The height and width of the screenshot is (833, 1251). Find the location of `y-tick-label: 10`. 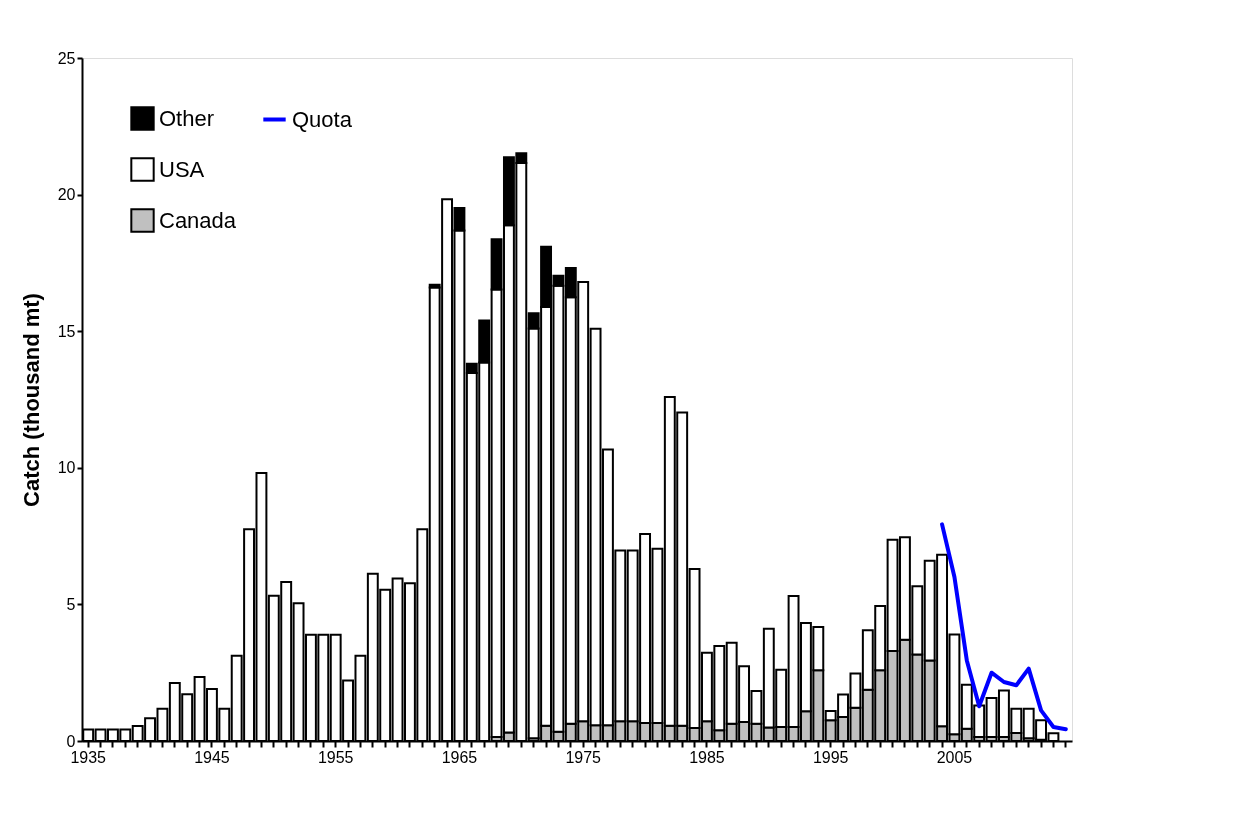

y-tick-label: 10 is located at coordinates (66, 468).